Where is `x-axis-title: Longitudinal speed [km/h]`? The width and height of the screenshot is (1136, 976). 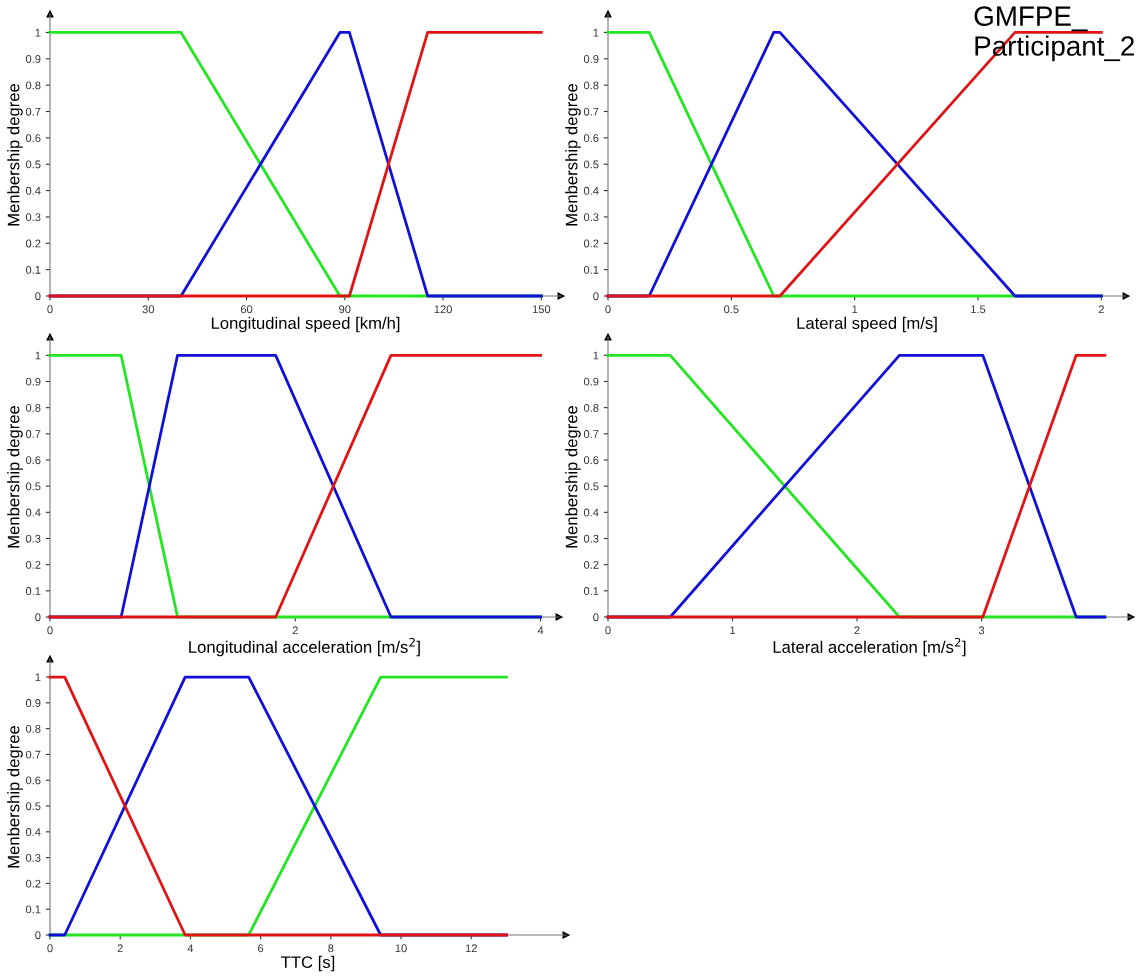 x-axis-title: Longitudinal speed [km/h] is located at coordinates (305, 324).